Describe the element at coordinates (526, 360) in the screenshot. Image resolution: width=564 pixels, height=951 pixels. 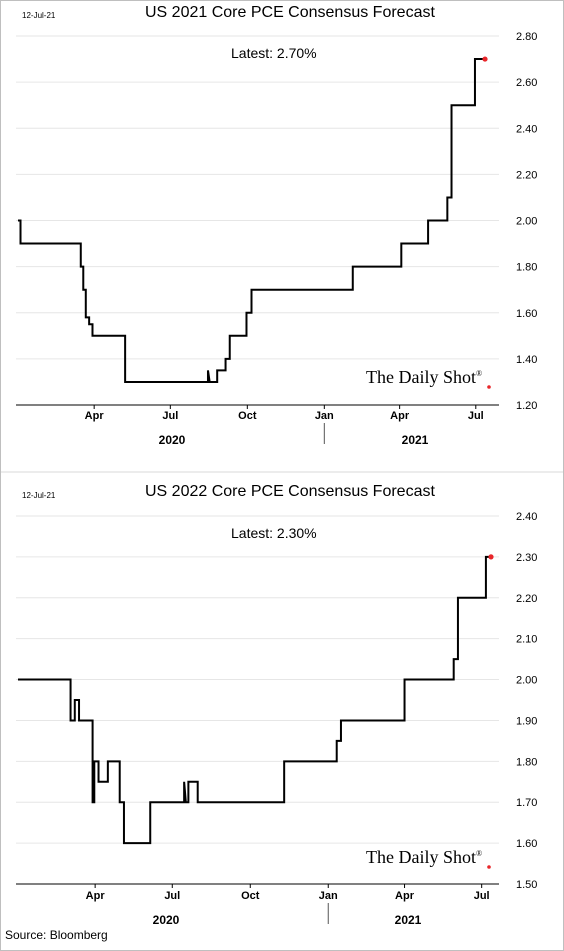
I see `y-tick-label: 1.40` at that location.